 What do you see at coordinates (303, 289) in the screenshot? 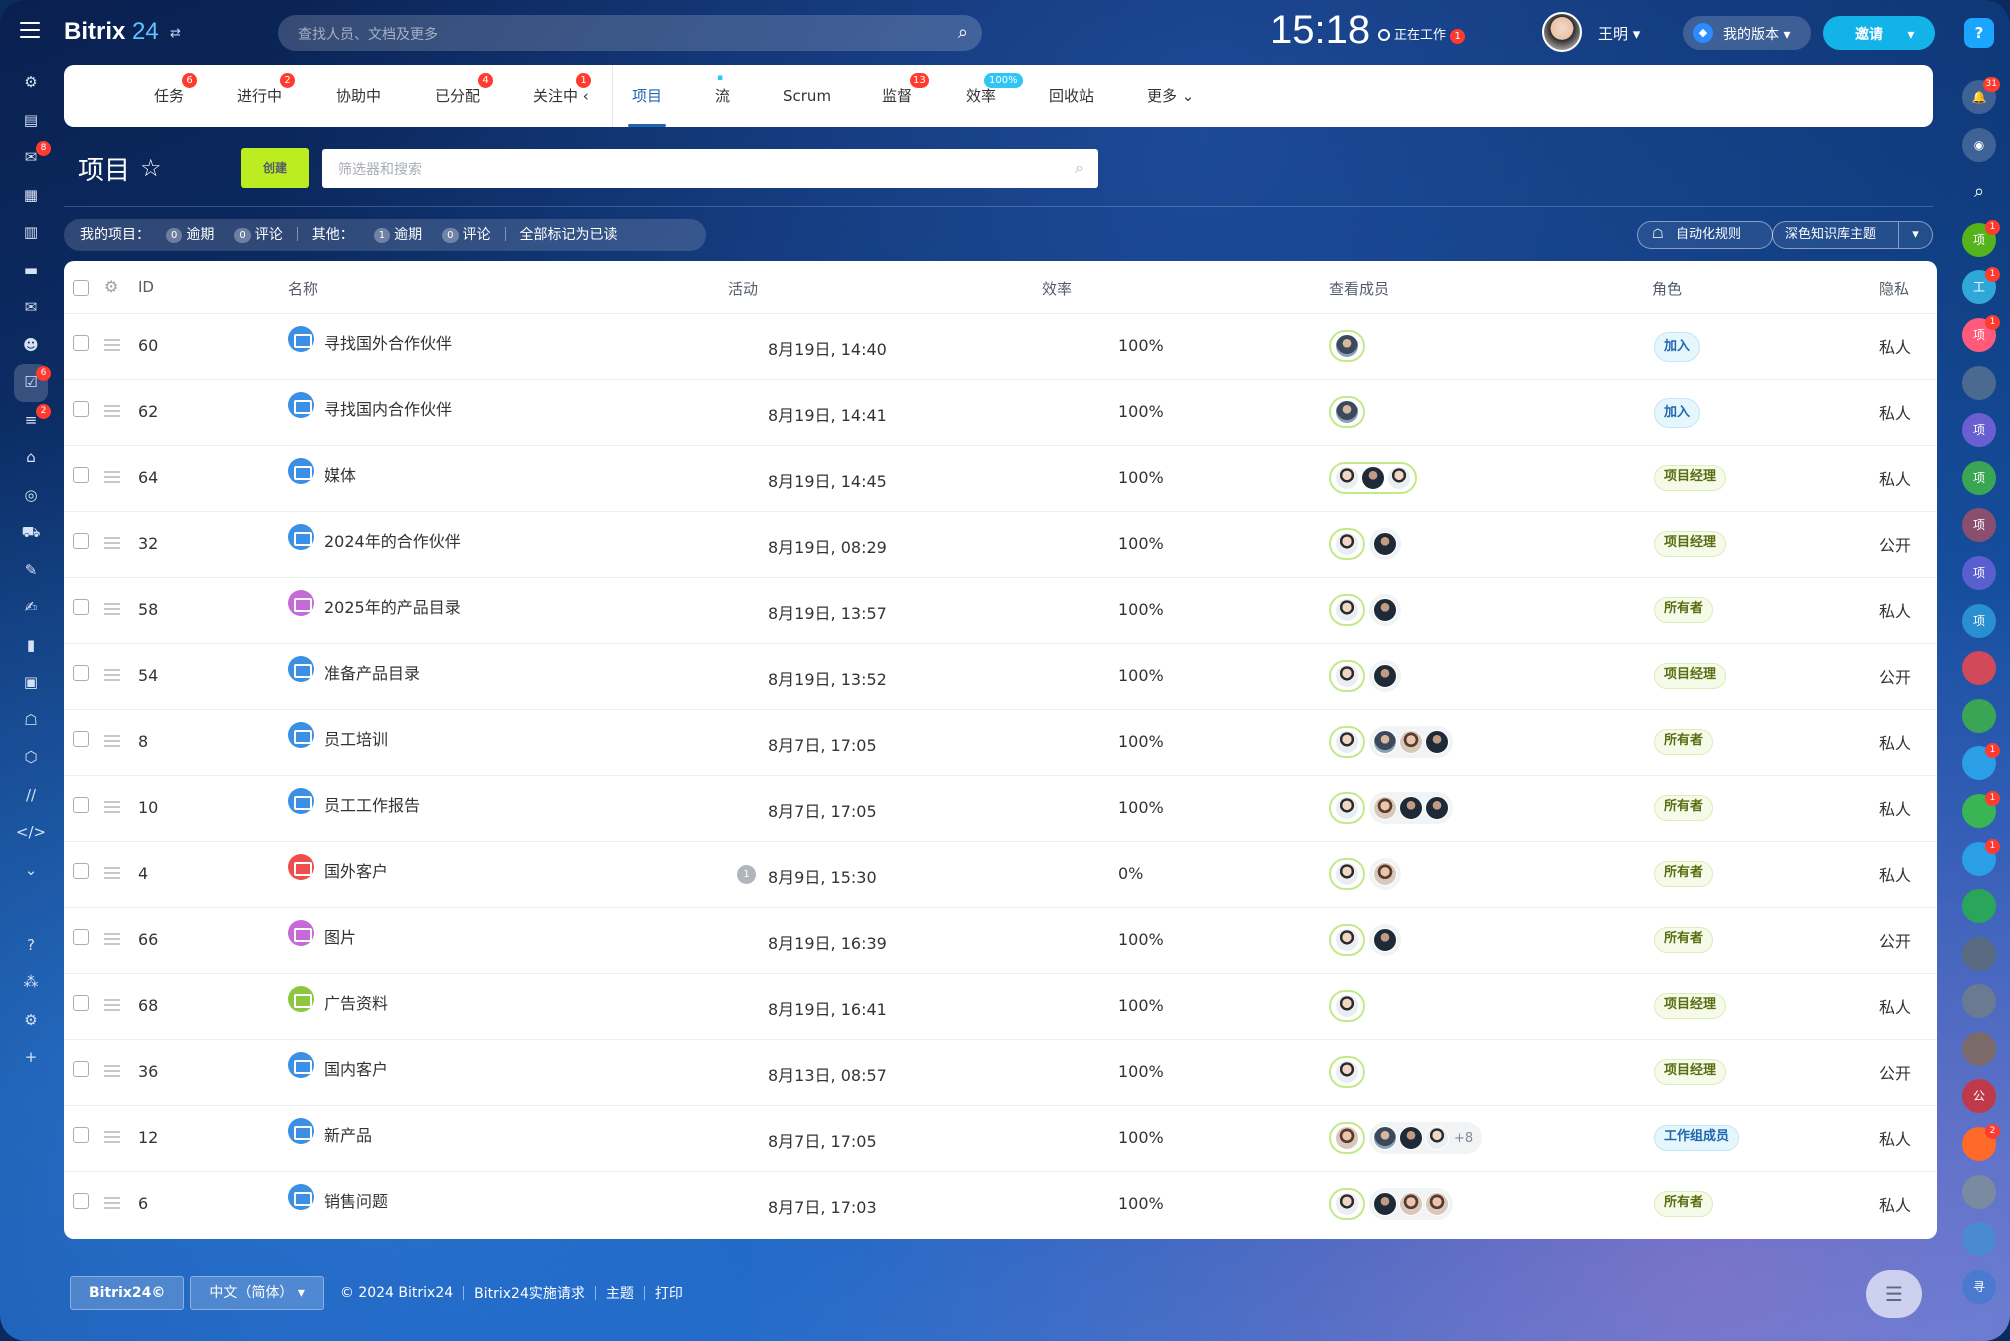
I see `header-name: 名称` at bounding box center [303, 289].